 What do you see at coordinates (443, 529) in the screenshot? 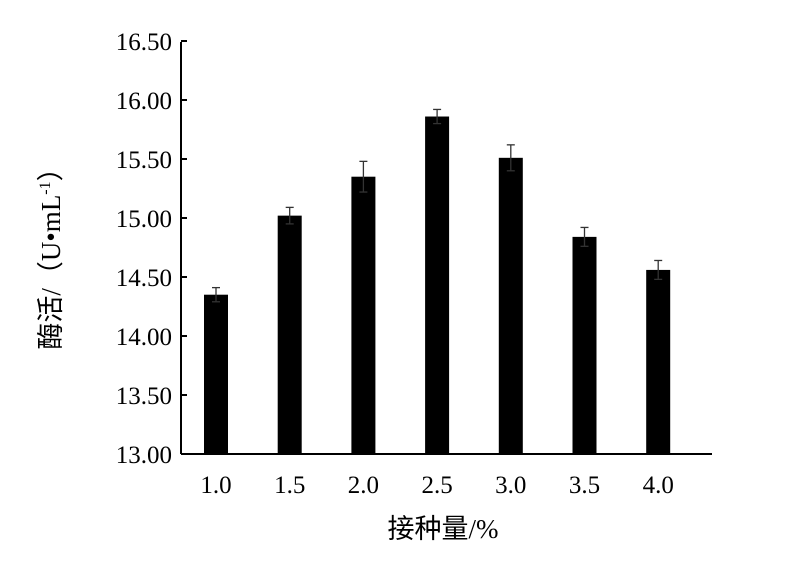
I see `x-axis-label: 接种量/%` at bounding box center [443, 529].